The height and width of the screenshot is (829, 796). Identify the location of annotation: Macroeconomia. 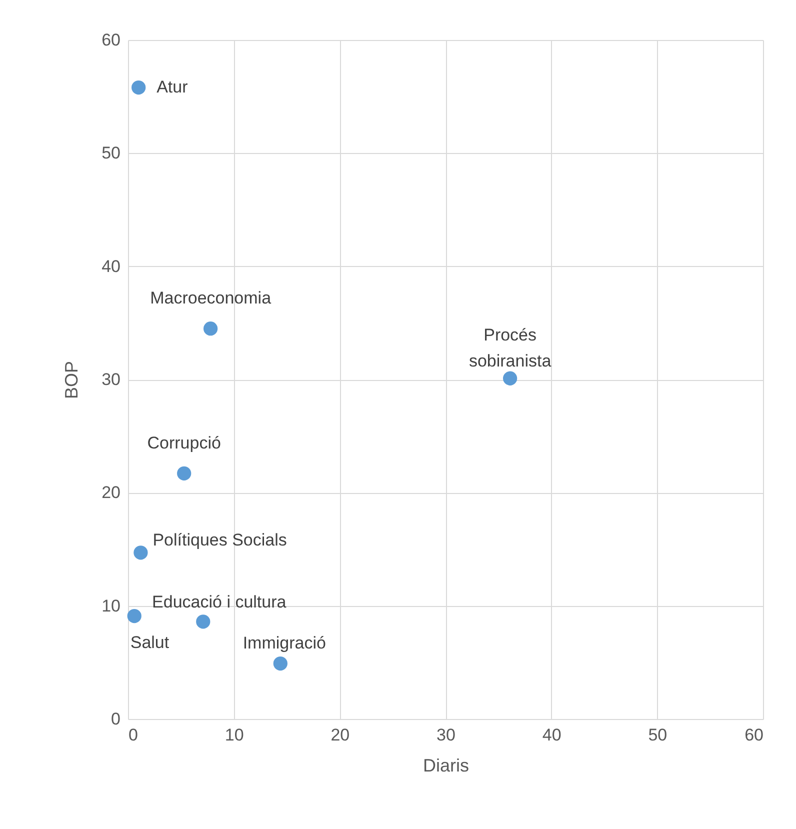
(211, 298).